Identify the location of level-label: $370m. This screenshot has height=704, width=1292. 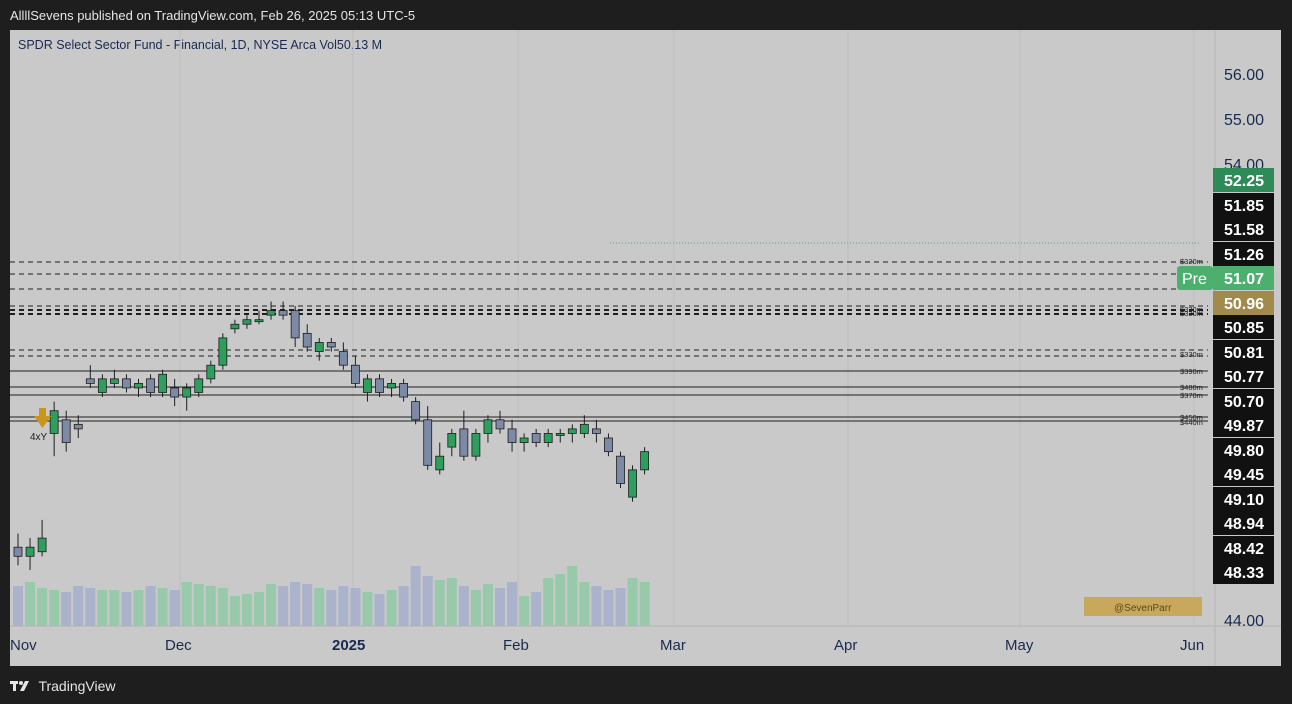
(1191, 395).